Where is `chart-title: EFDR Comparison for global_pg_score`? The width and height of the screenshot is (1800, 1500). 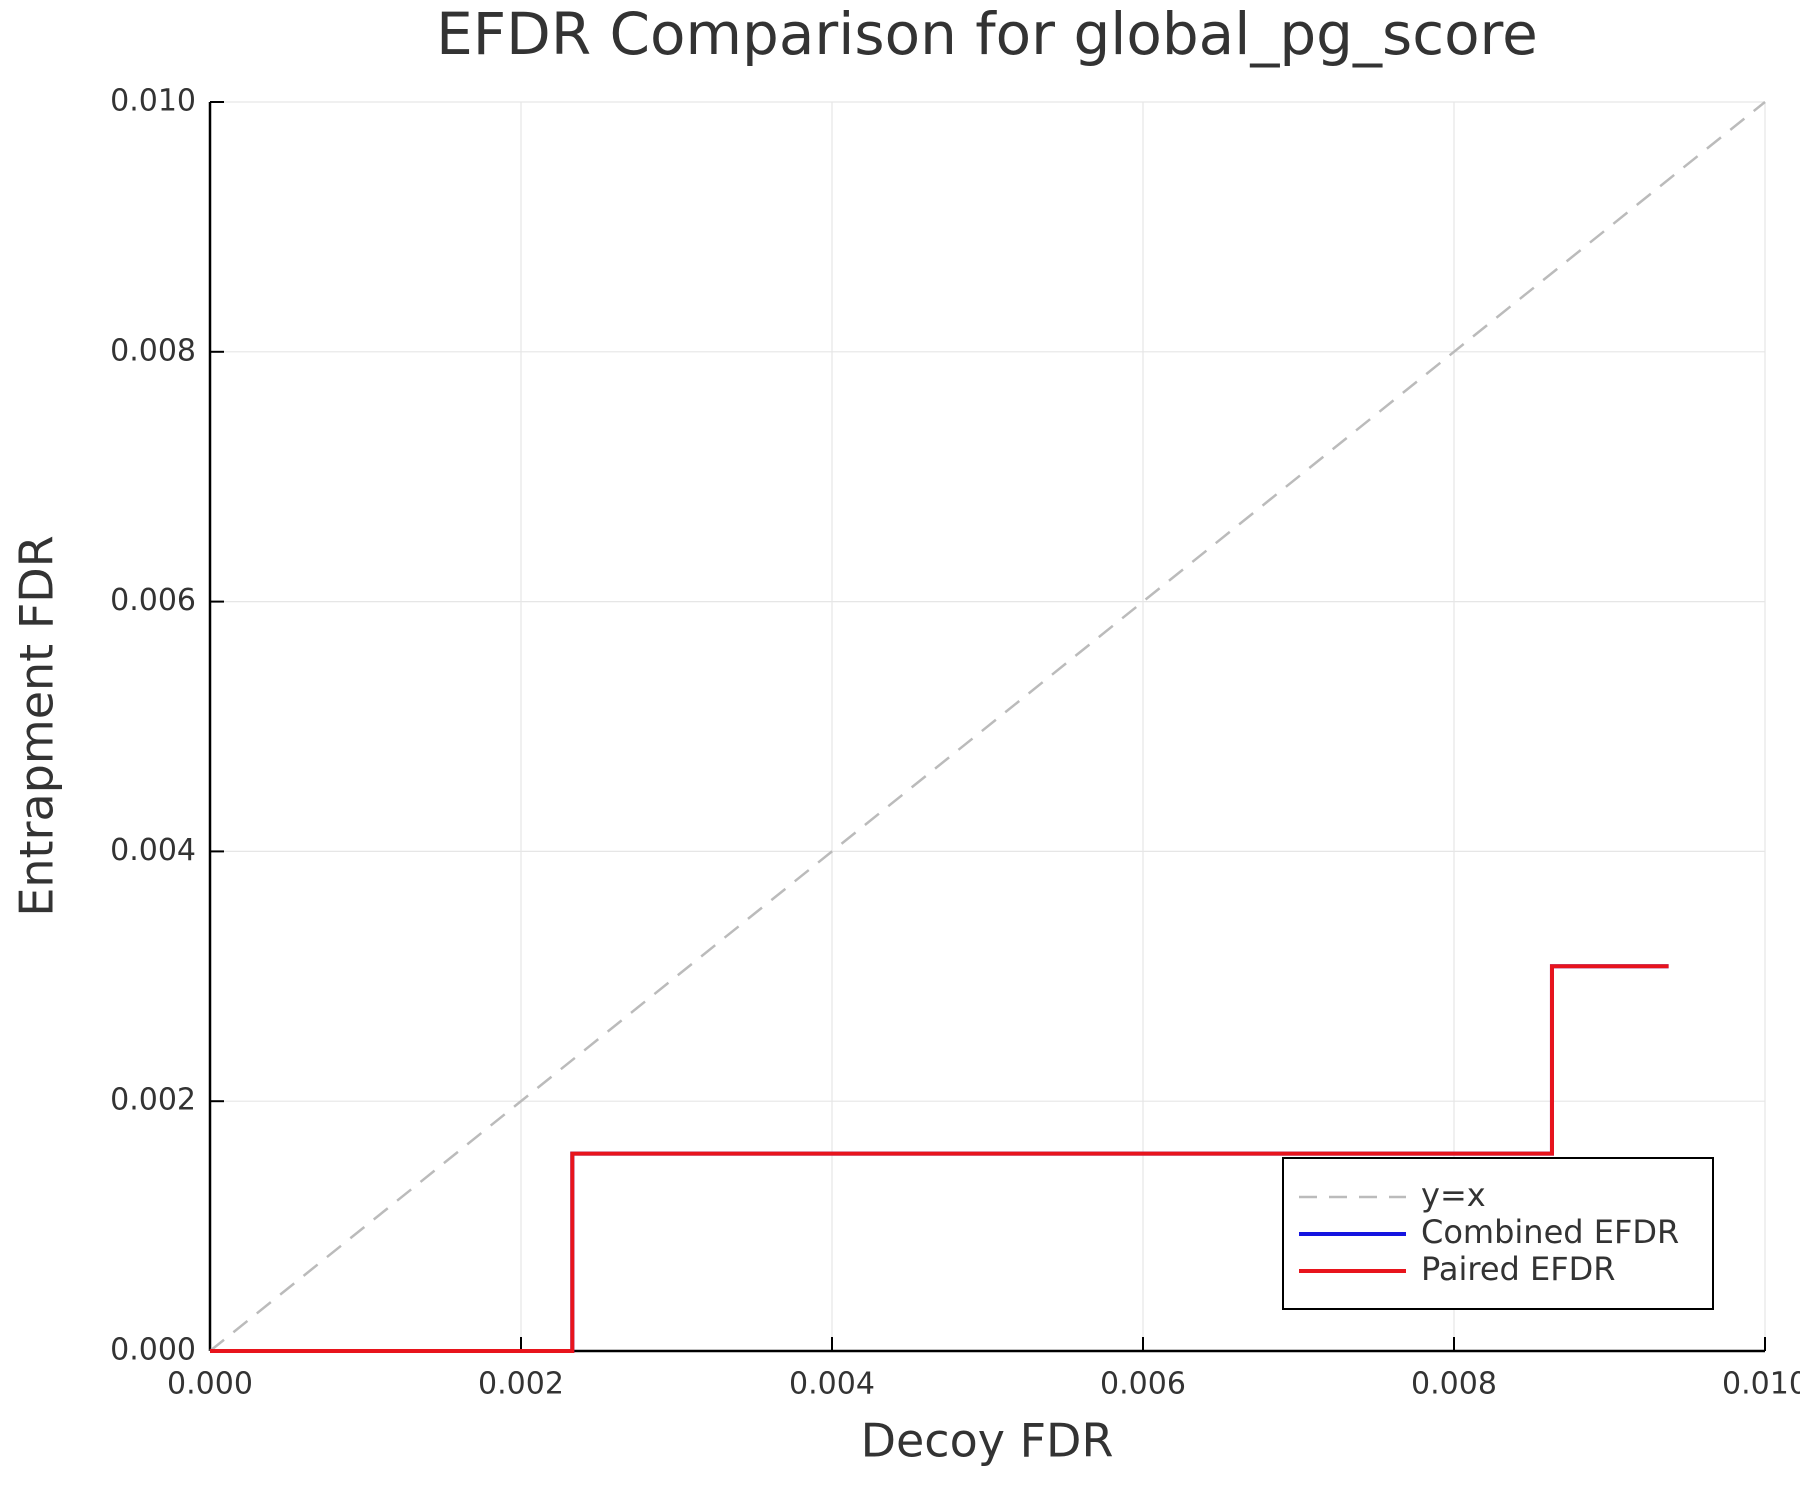
chart-title: EFDR Comparison for global_pg_score is located at coordinates (987, 34).